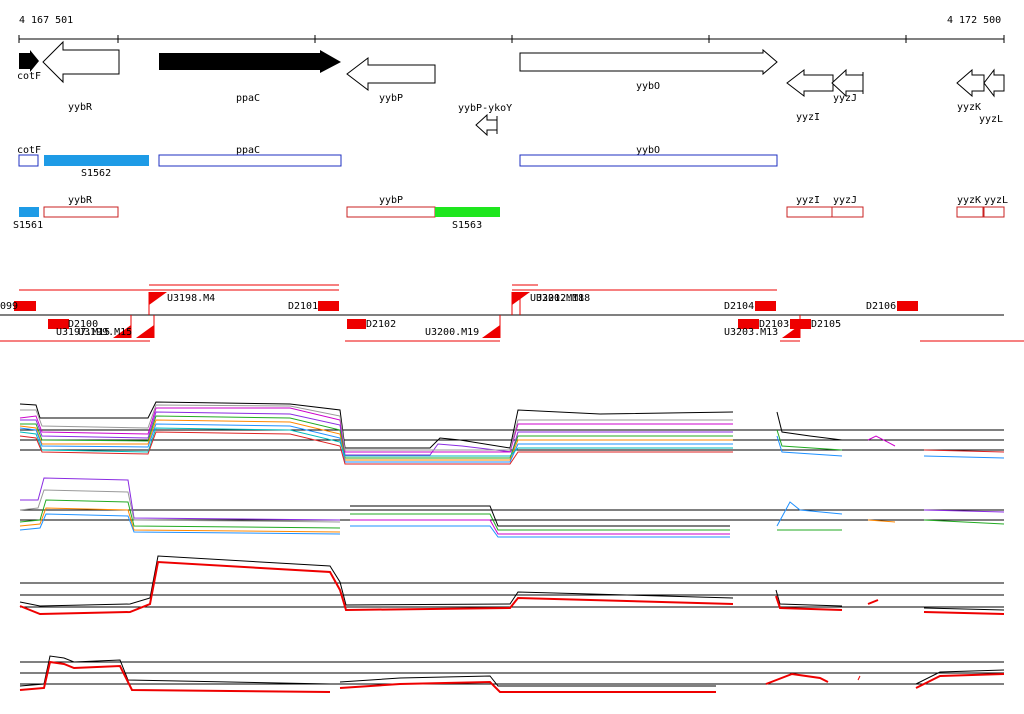  What do you see at coordinates (28, 225) in the screenshot?
I see `label-S1561: S1561` at bounding box center [28, 225].